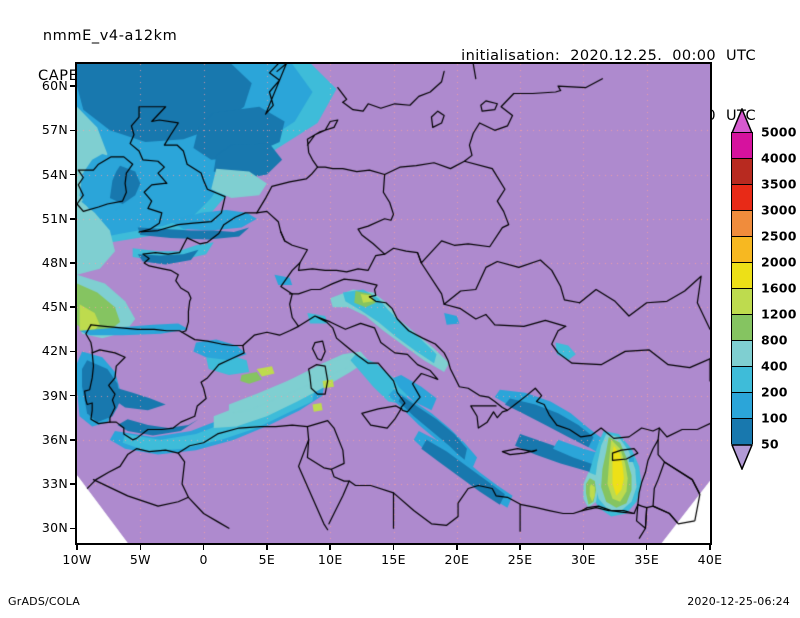 This screenshot has height=618, width=800. I want to click on latitude-tick-label: 51N, so click(54, 218).